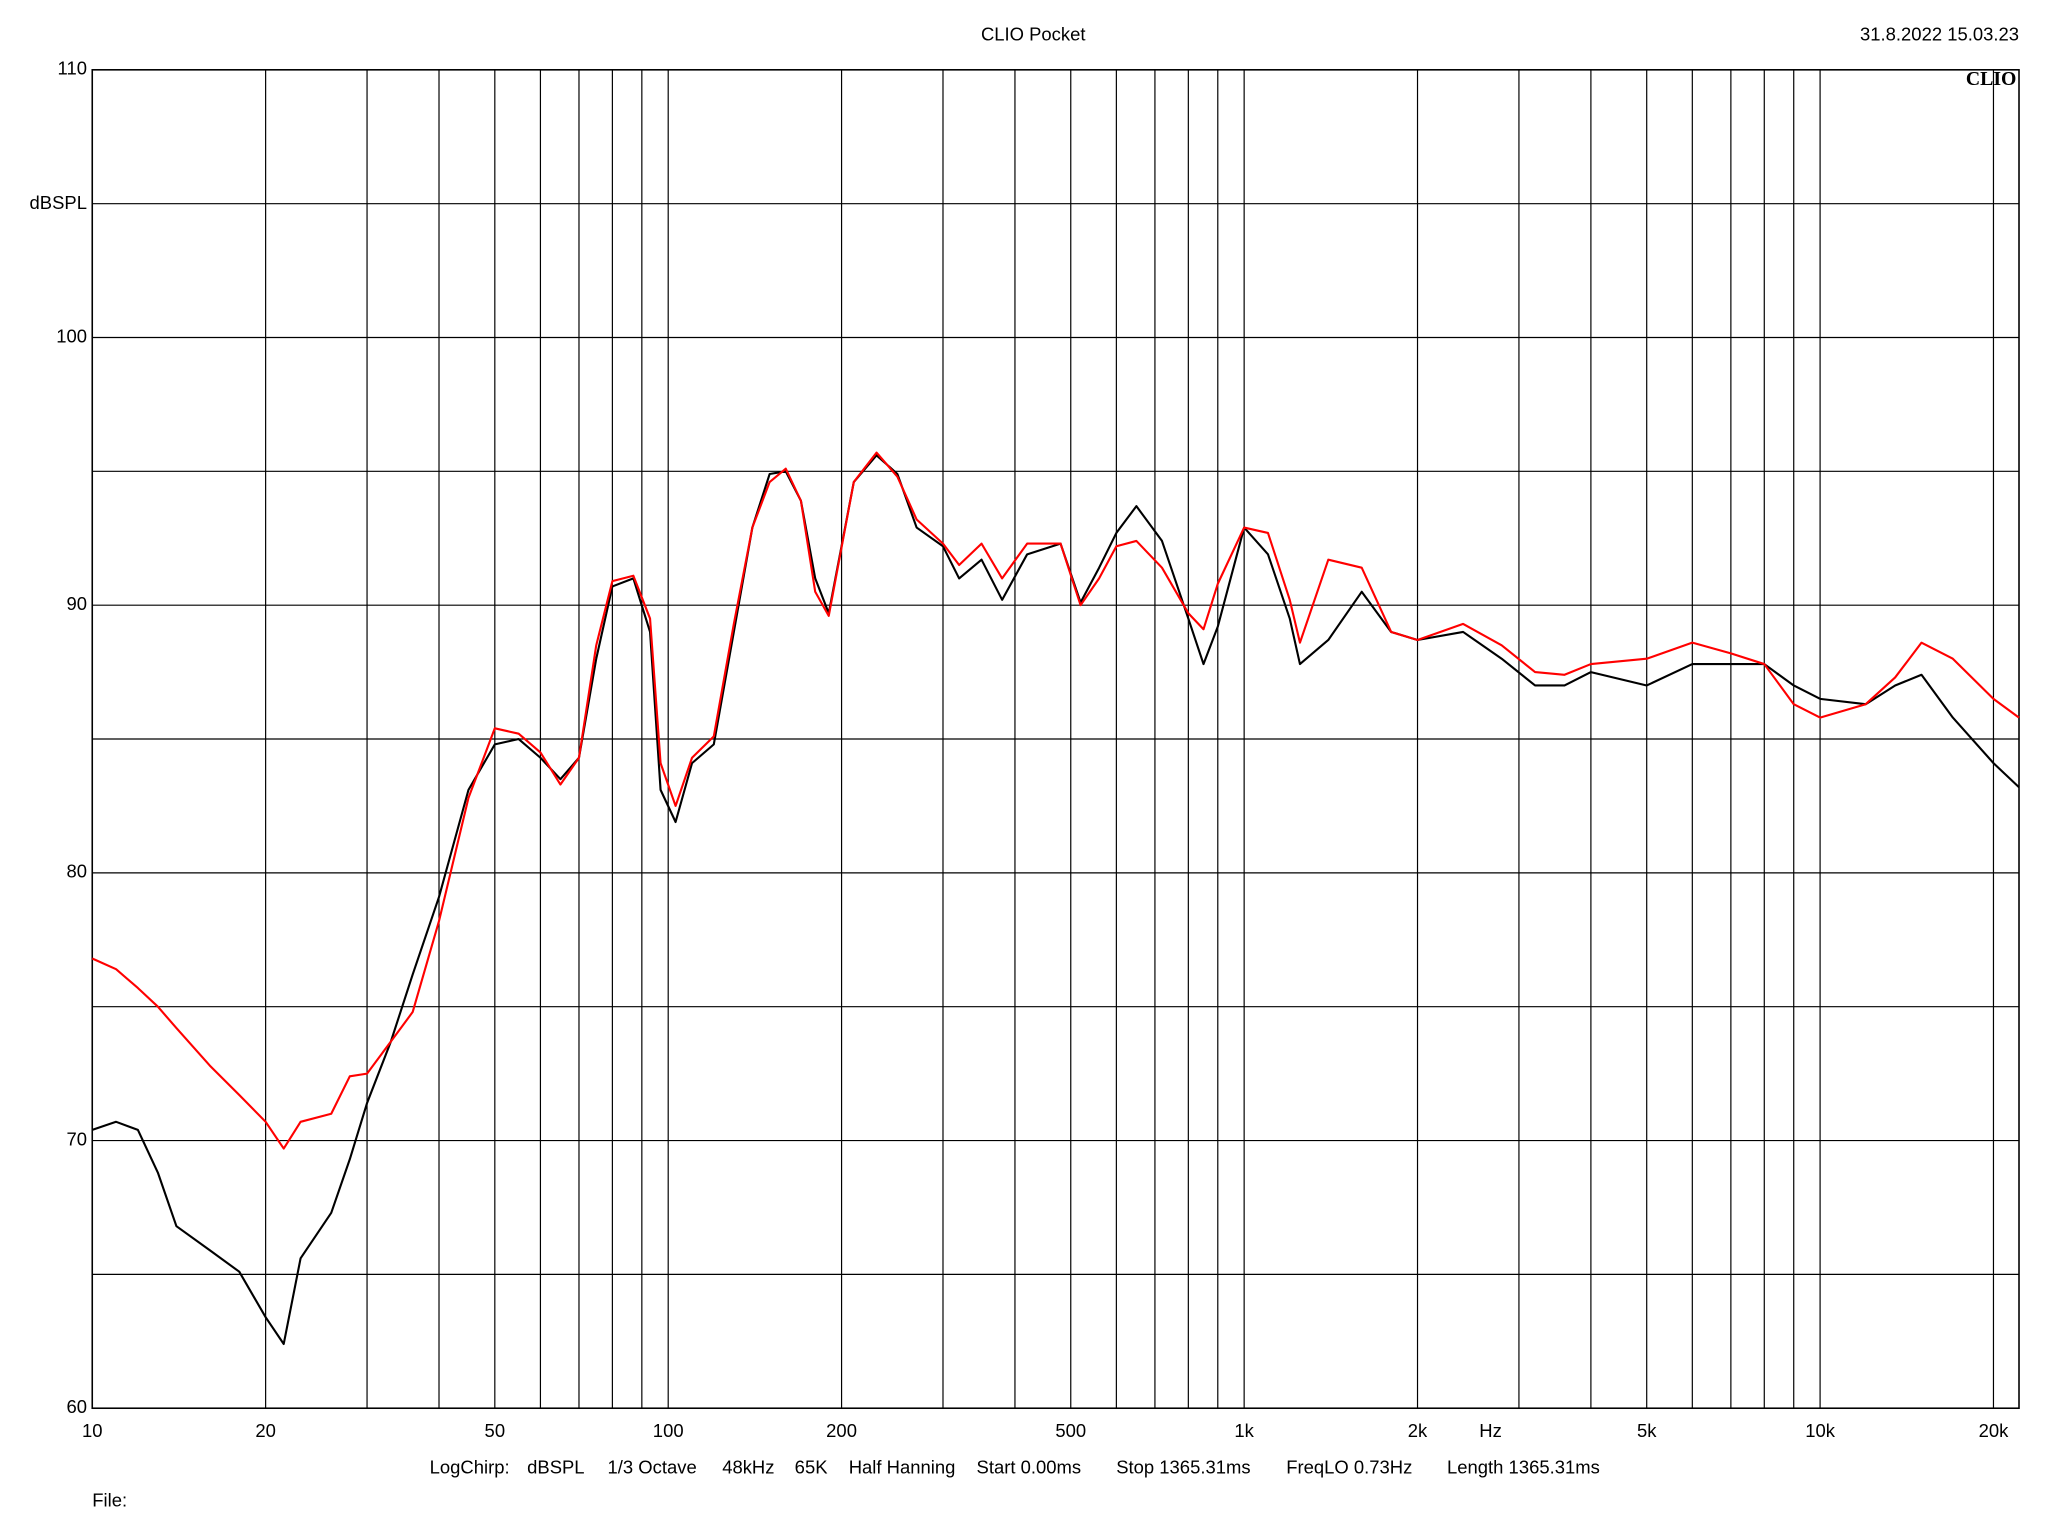 This screenshot has width=2048, height=1536. Describe the element at coordinates (76, 1138) in the screenshot. I see `y-tick-label: 70` at that location.